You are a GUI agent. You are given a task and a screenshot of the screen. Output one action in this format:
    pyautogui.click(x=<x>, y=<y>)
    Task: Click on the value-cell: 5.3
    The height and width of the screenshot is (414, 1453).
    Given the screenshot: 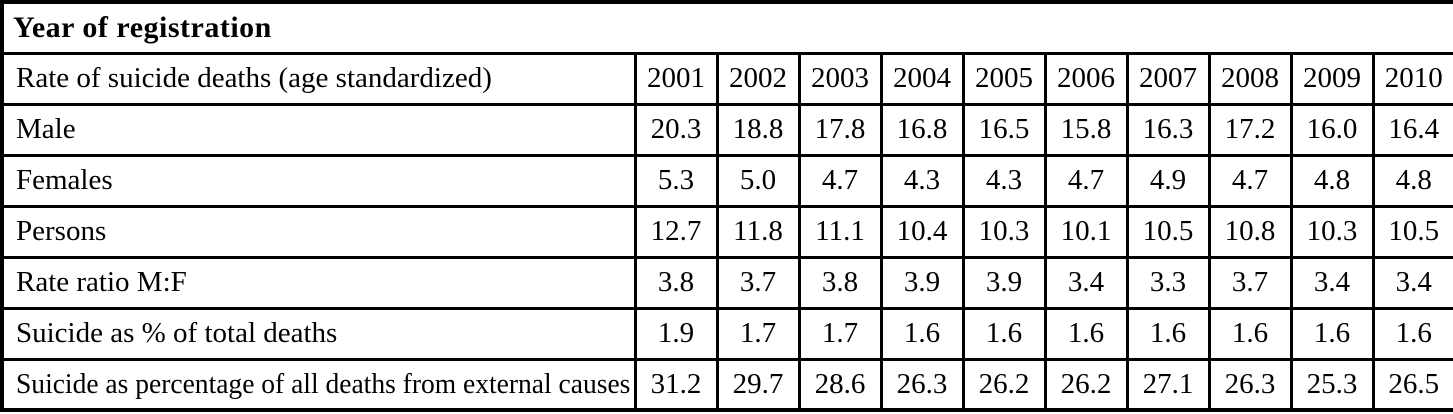 What is the action you would take?
    pyautogui.click(x=676, y=180)
    